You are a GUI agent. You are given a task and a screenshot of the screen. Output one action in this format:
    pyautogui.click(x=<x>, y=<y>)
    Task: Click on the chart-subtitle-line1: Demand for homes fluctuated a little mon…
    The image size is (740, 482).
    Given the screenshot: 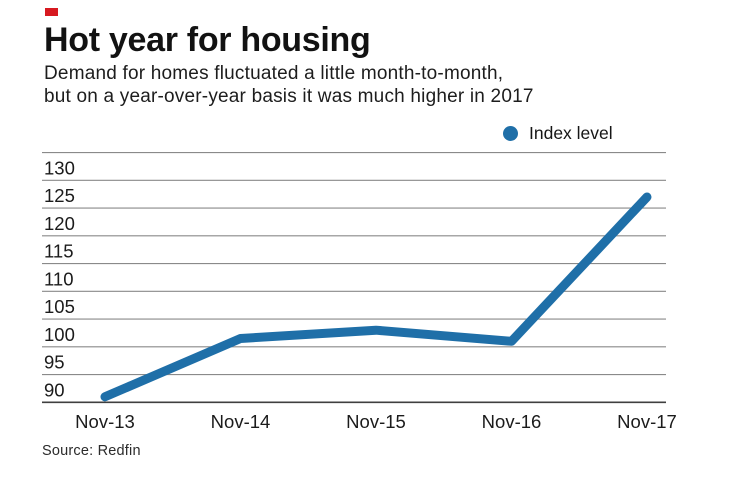 What is the action you would take?
    pyautogui.click(x=274, y=73)
    